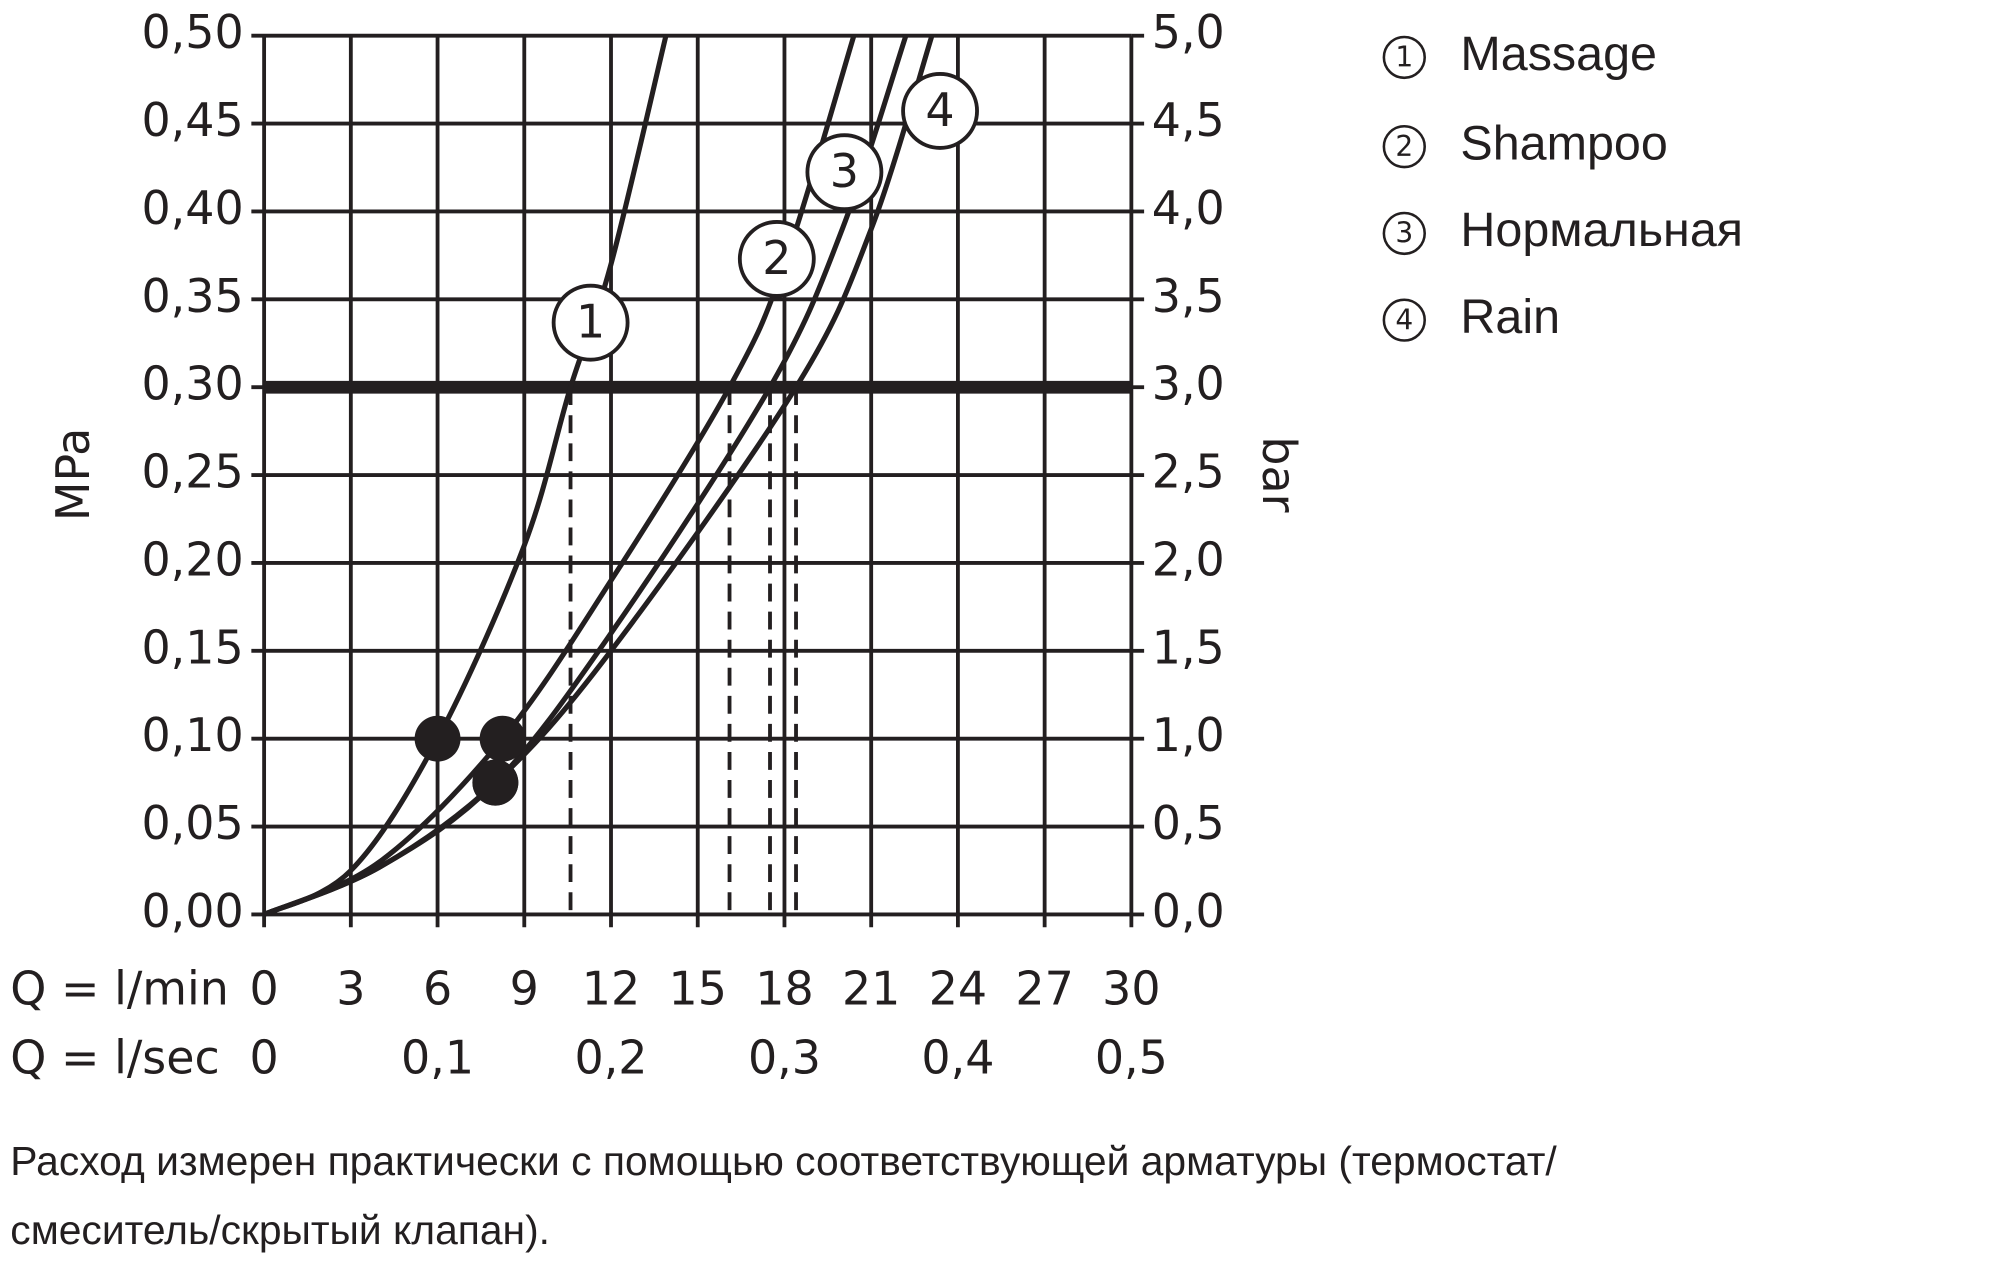 The image size is (2000, 1269). I want to click on x-axis-label: Q = l/min, so click(119, 989).